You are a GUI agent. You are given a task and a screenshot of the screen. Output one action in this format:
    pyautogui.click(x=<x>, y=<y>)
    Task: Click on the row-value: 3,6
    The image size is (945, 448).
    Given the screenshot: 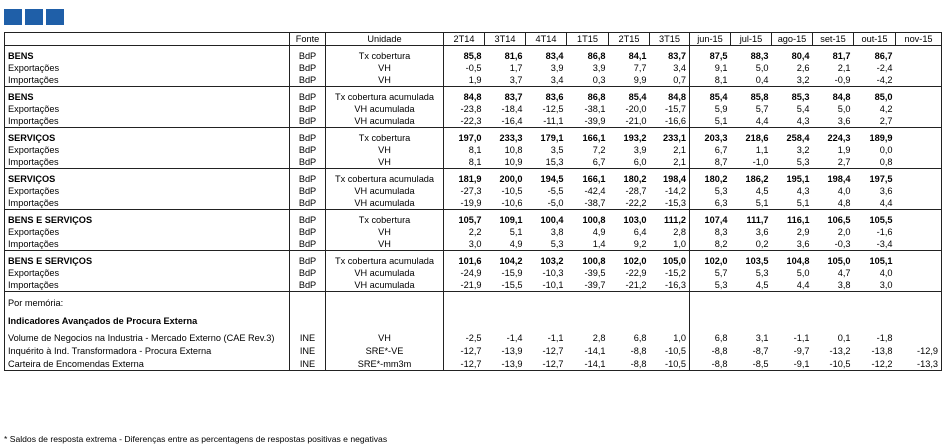 What is the action you would take?
    pyautogui.click(x=792, y=244)
    